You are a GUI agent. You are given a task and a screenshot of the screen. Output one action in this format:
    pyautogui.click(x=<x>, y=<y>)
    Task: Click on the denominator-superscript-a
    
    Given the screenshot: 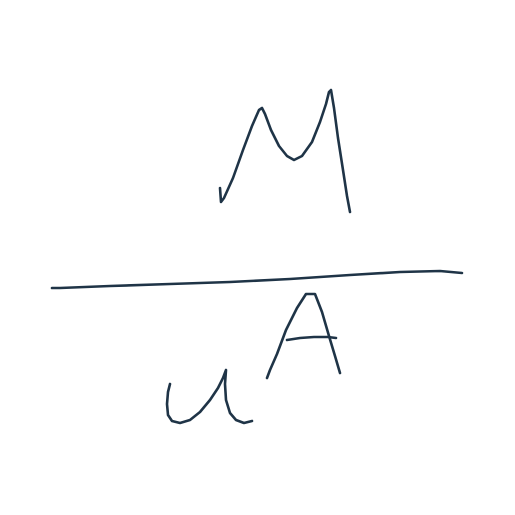 What is the action you would take?
    pyautogui.click(x=303, y=336)
    